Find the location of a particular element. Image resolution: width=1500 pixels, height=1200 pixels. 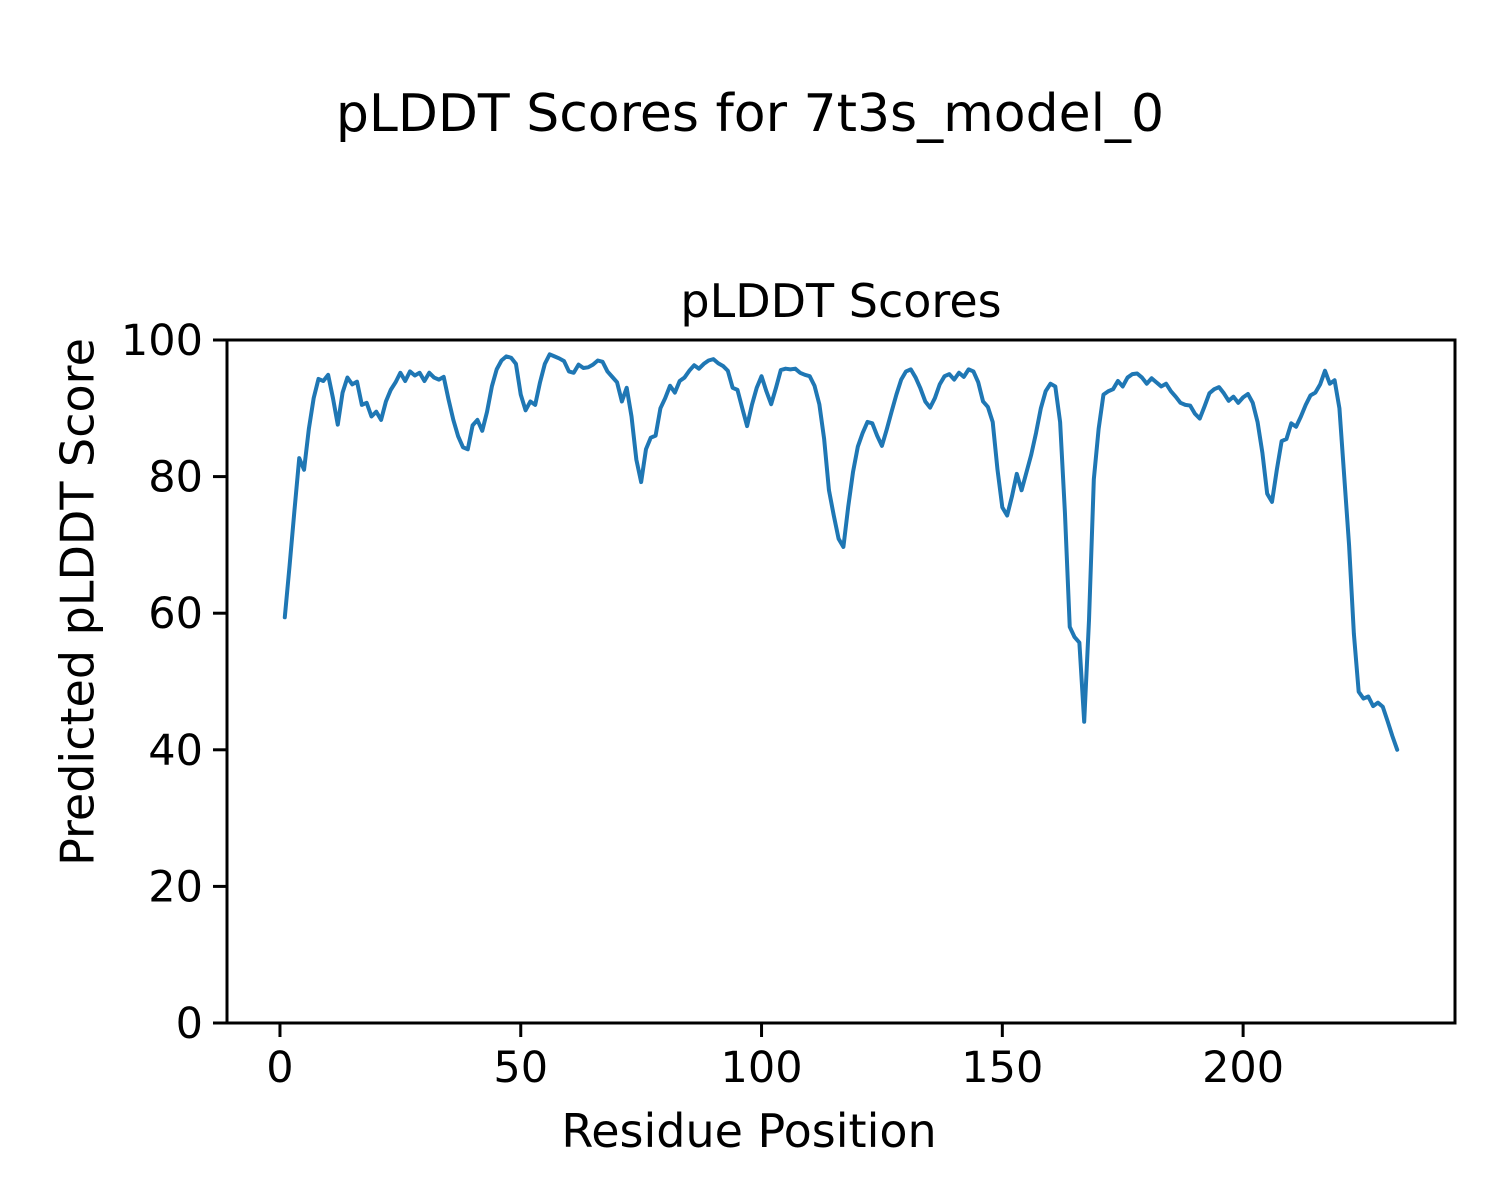

x-tick-label: 100 is located at coordinates (762, 1068).